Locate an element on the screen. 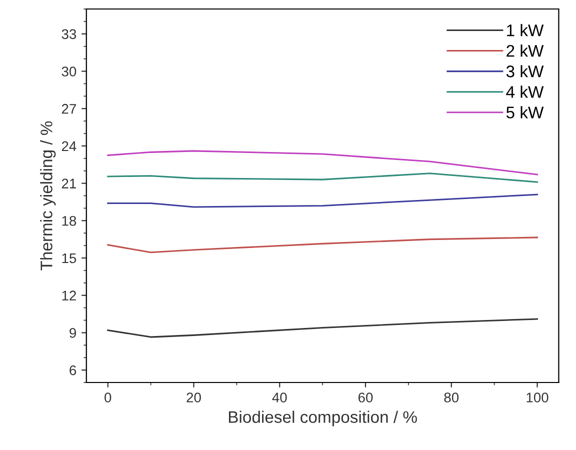 The image size is (576, 450). y-tick-label: 24 is located at coordinates (69, 146).